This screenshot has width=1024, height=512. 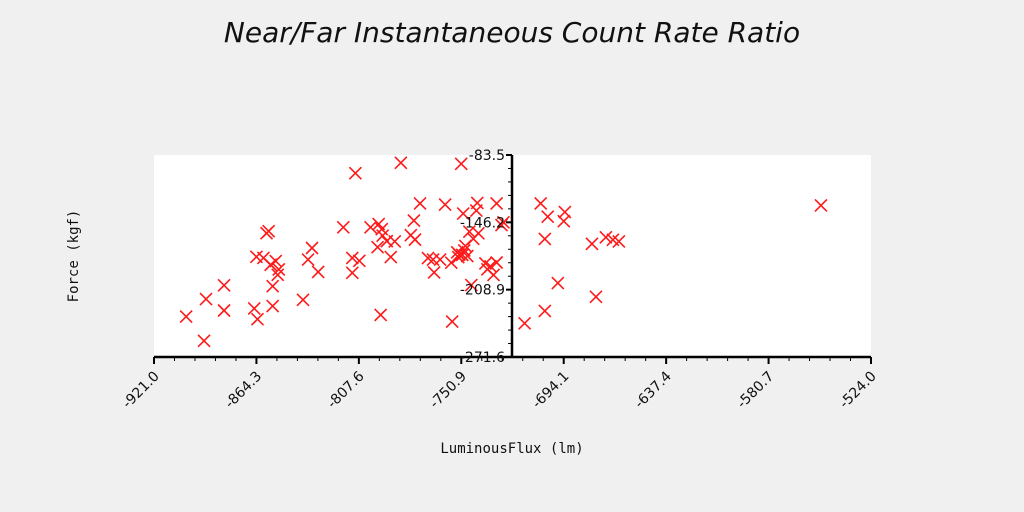 I want to click on y-tick-label: -146.2, so click(x=482, y=223).